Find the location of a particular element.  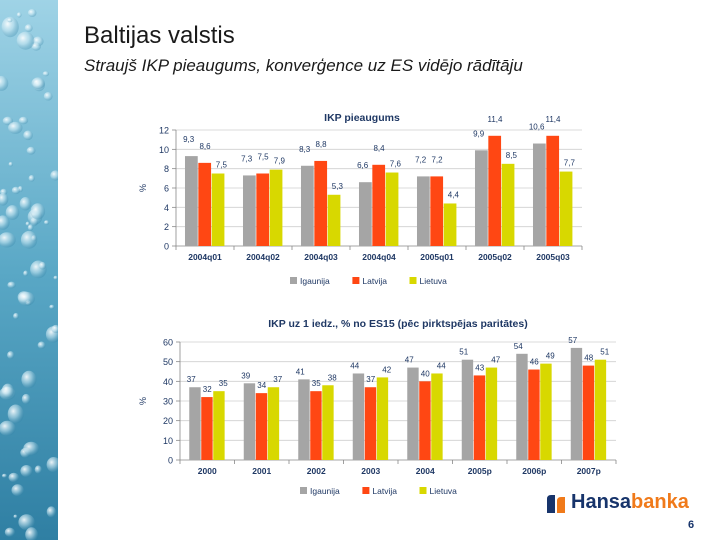

x-tick-label: 2005q01 is located at coordinates (437, 257).